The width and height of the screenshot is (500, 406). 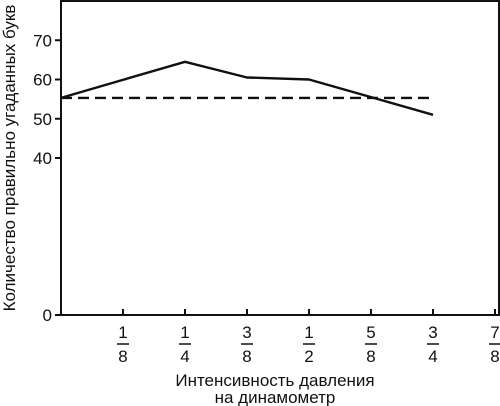 I want to click on x-tick-denominator-6: 8, so click(x=494, y=356).